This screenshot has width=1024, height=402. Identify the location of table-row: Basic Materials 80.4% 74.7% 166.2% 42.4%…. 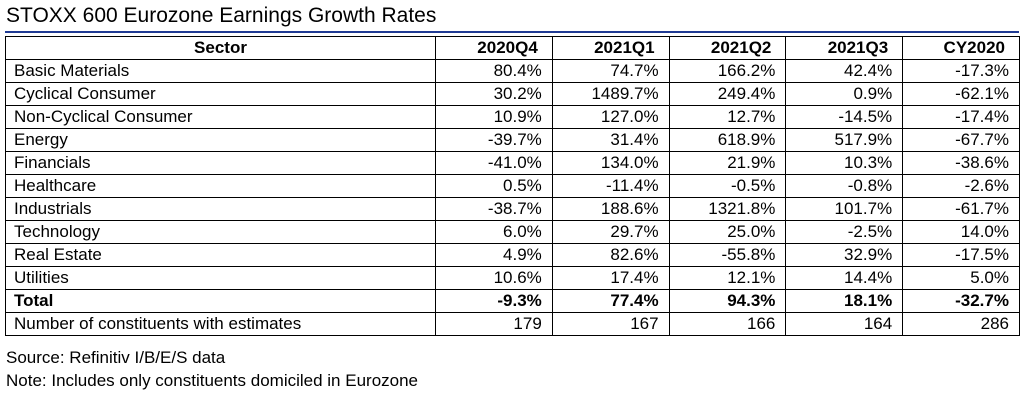
(512, 71).